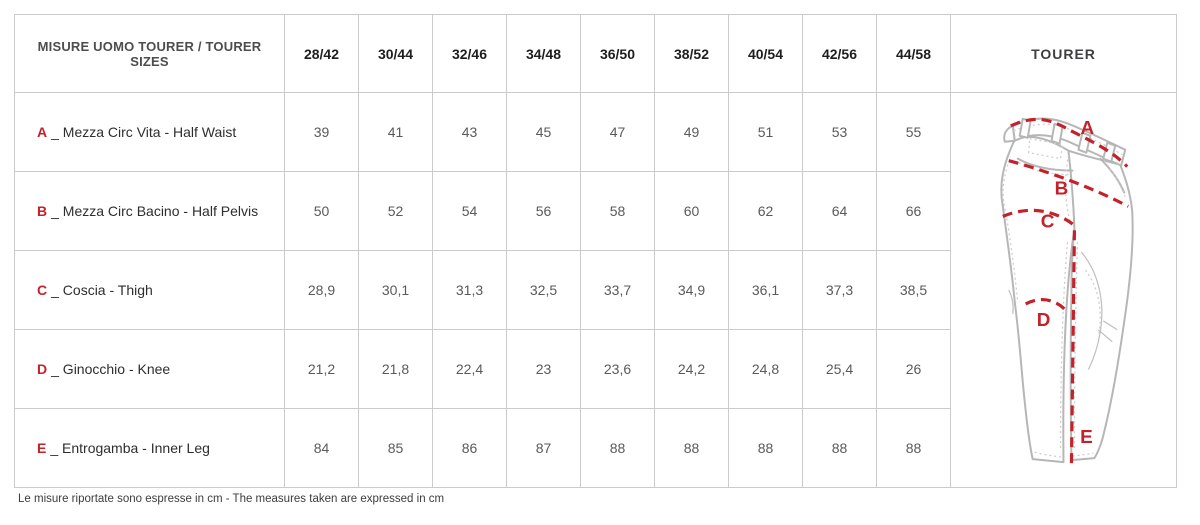 The width and height of the screenshot is (1200, 525). Describe the element at coordinates (1092, 303) in the screenshot. I see `knee-panel-stitch` at that location.